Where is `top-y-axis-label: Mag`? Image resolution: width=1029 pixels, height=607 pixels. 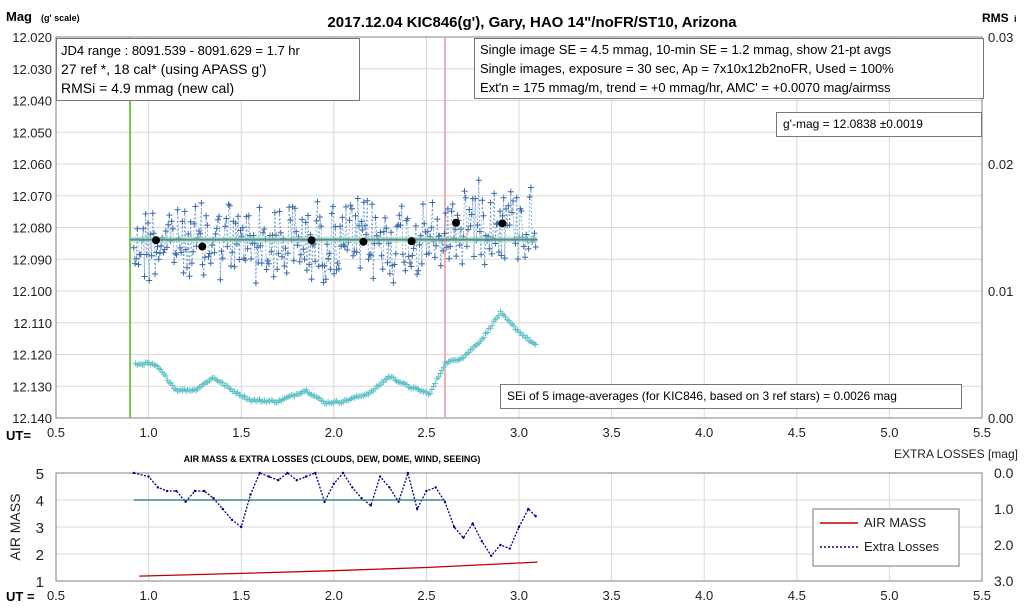
top-y-axis-label: Mag is located at coordinates (19, 16).